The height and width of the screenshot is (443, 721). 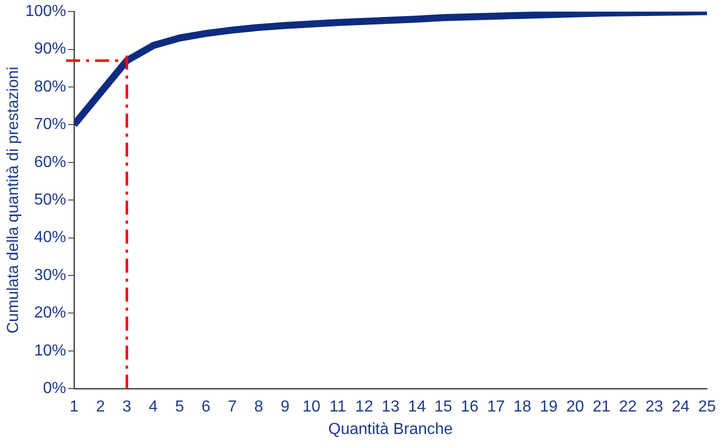 What do you see at coordinates (575, 407) in the screenshot?
I see `x-tick-label: 20` at bounding box center [575, 407].